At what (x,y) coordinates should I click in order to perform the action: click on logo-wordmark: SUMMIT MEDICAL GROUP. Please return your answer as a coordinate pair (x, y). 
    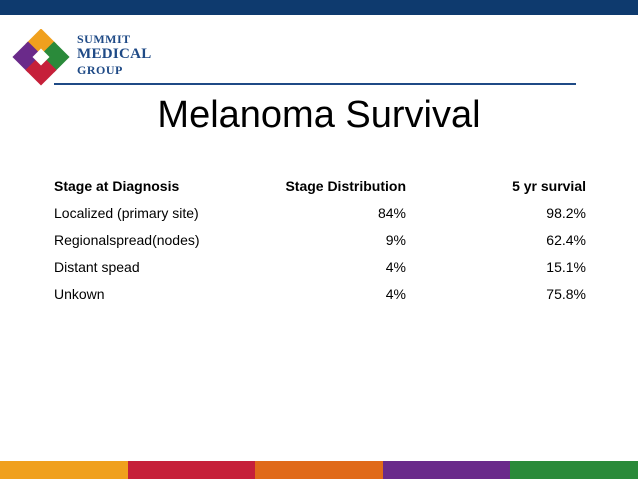
    Looking at the image, I should click on (114, 54).